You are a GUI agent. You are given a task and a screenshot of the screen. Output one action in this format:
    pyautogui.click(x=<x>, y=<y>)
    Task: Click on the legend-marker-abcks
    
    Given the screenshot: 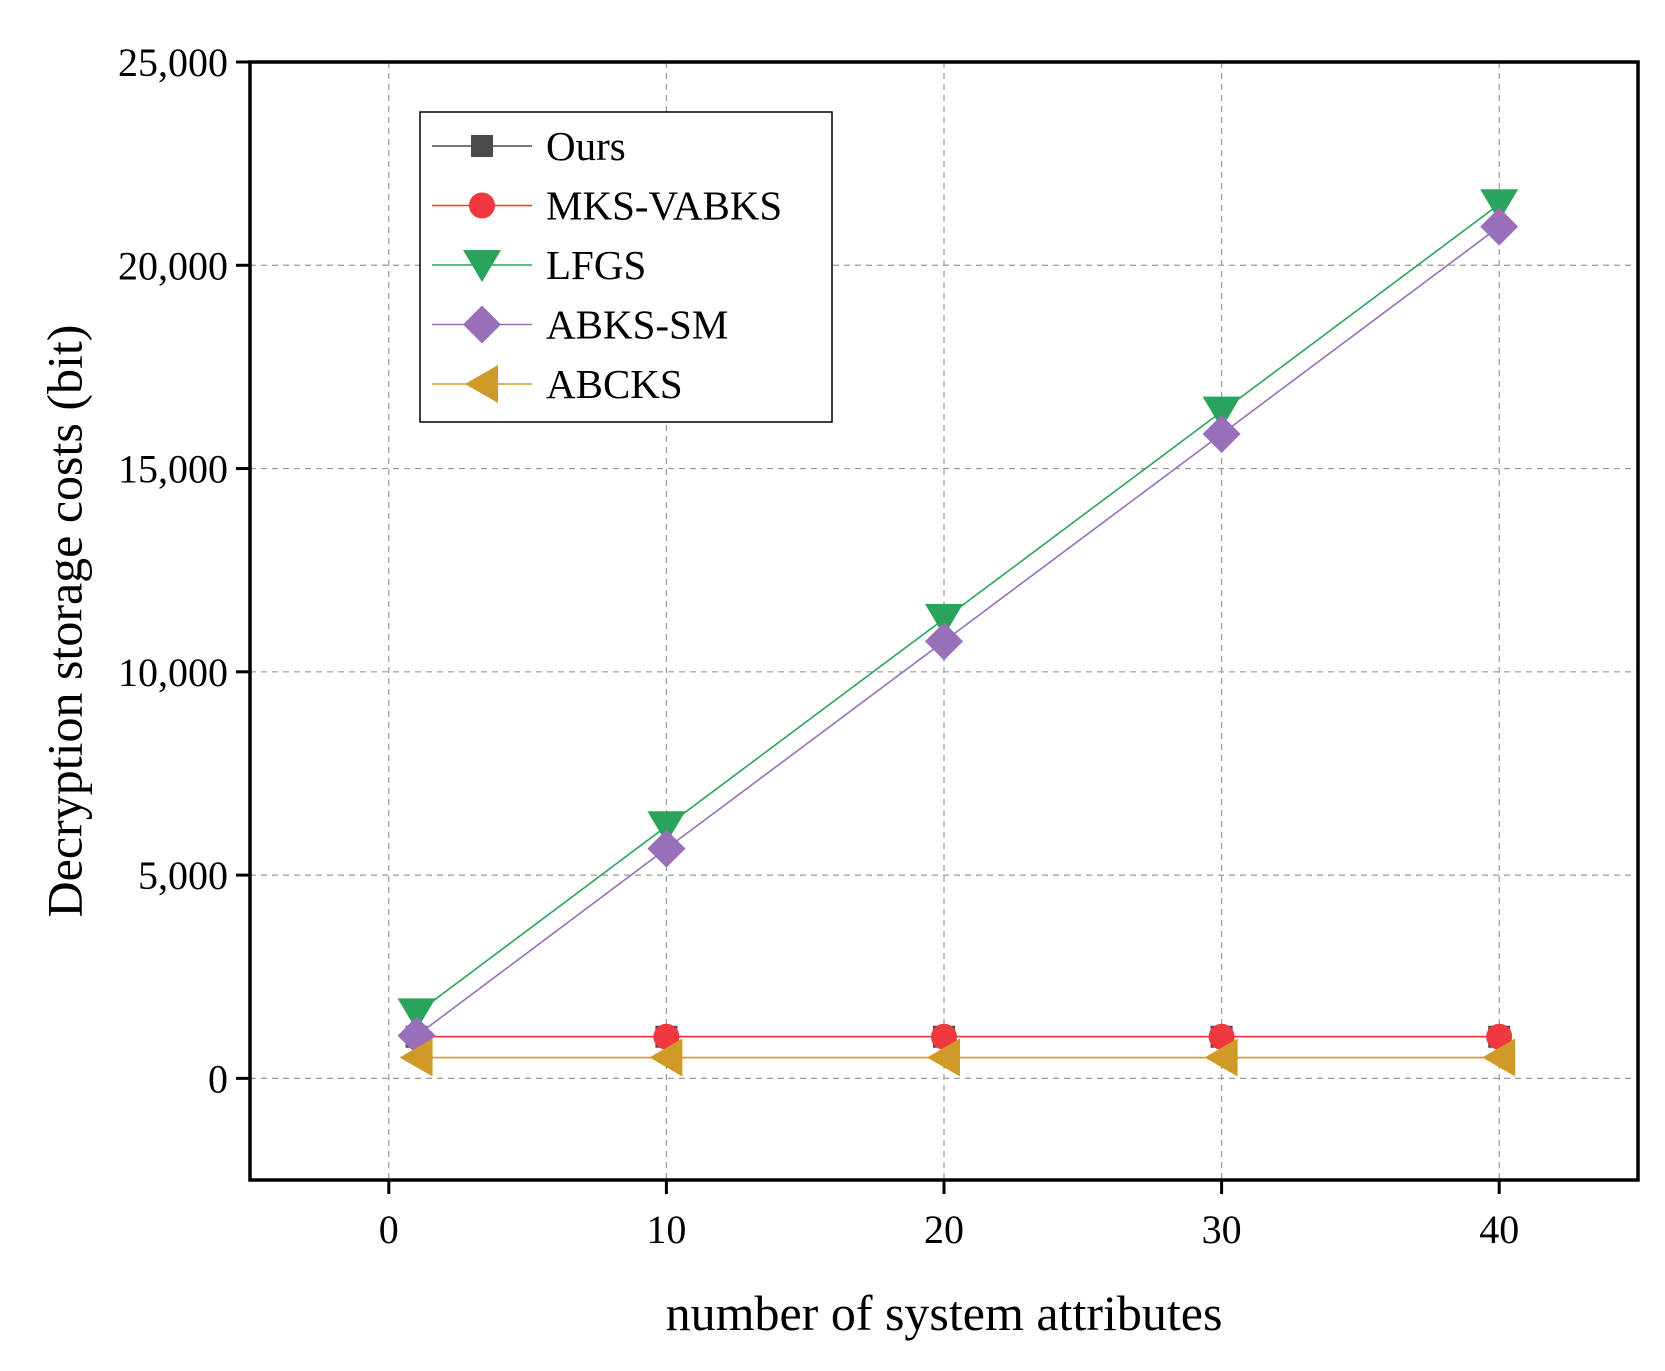 What is the action you would take?
    pyautogui.click(x=481, y=384)
    